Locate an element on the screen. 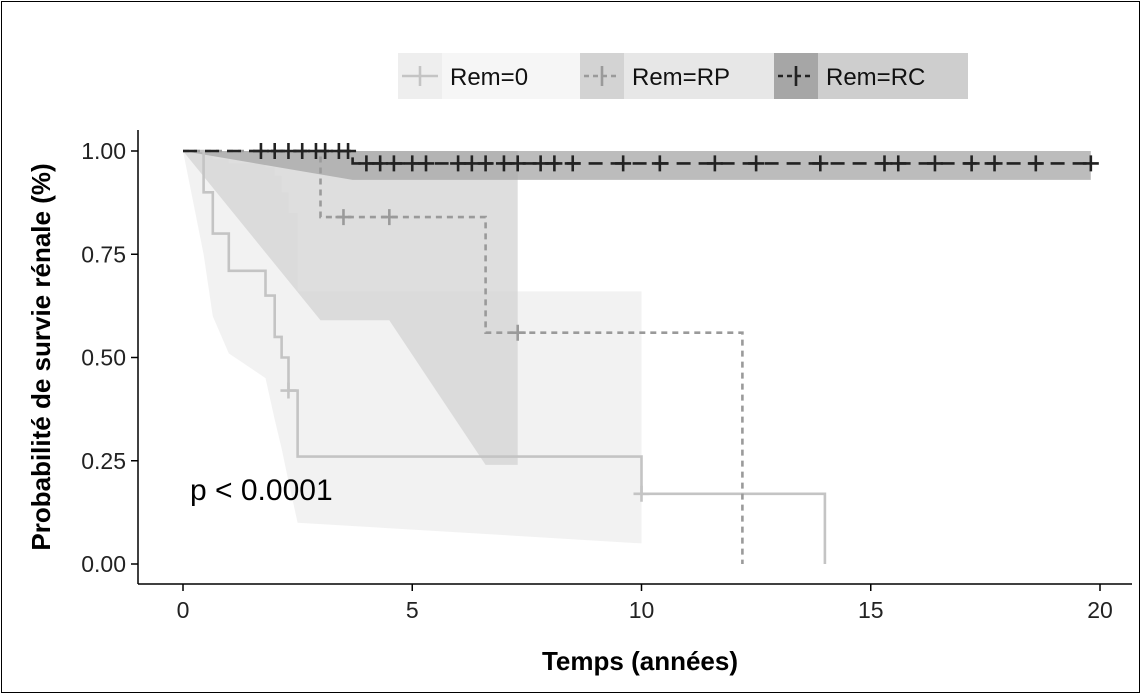 Image resolution: width=1143 pixels, height=696 pixels. legend-label-rem-0: Rem=0 is located at coordinates (489, 77).